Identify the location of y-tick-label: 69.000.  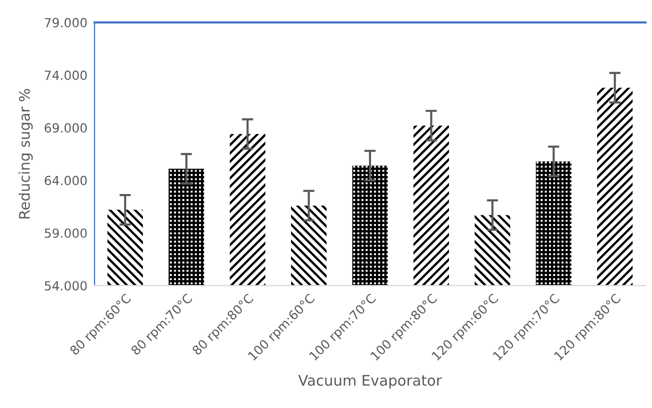
(65, 128).